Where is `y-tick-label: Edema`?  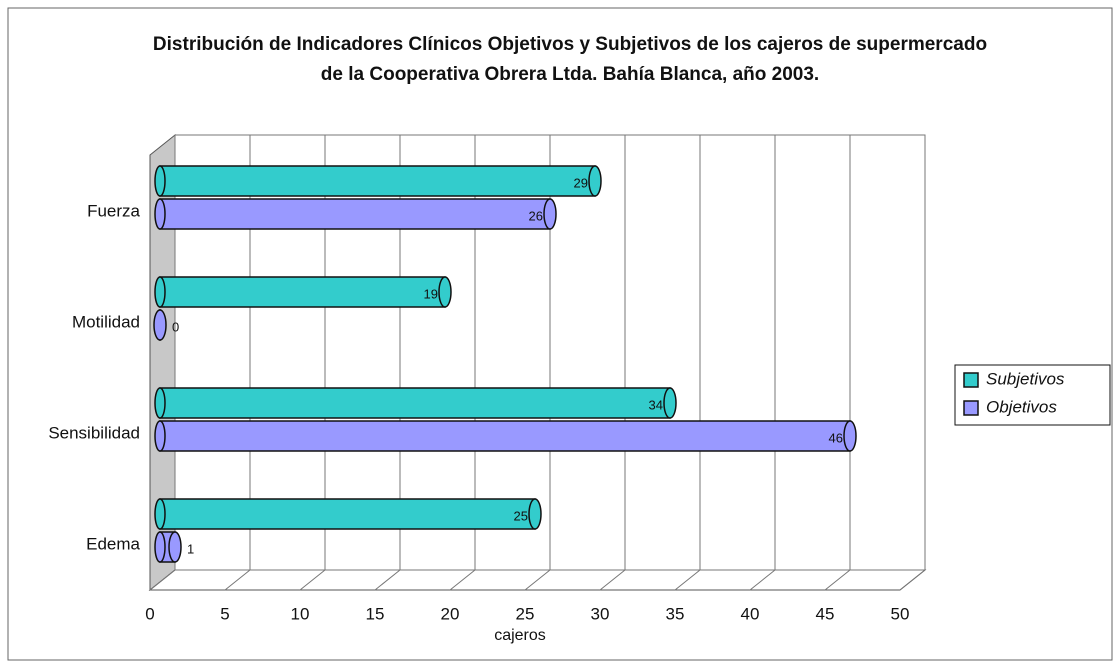 y-tick-label: Edema is located at coordinates (113, 543).